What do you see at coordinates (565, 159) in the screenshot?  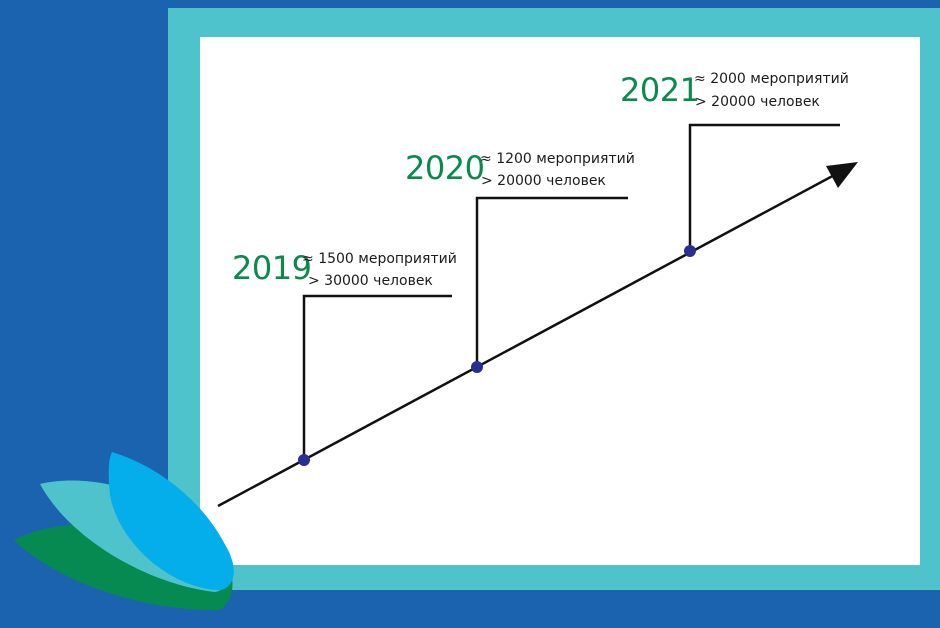 I see `events-text: 1200 мероприятий` at bounding box center [565, 159].